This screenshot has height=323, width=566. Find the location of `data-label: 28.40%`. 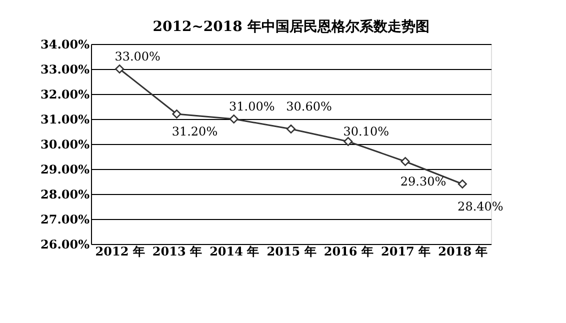

data-label: 28.40% is located at coordinates (481, 207).